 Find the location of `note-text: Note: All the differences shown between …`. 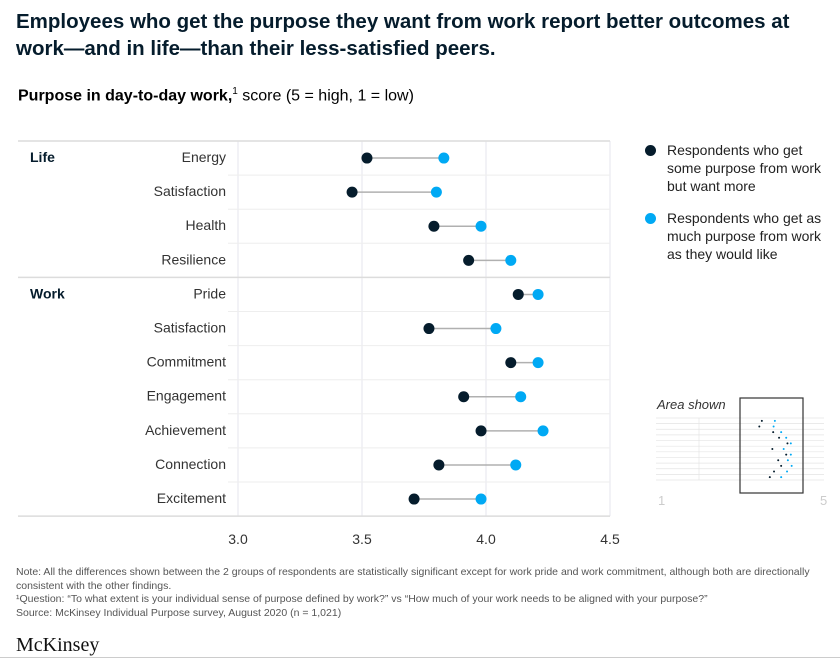

note-text: Note: All the differences shown between … is located at coordinates (413, 579).